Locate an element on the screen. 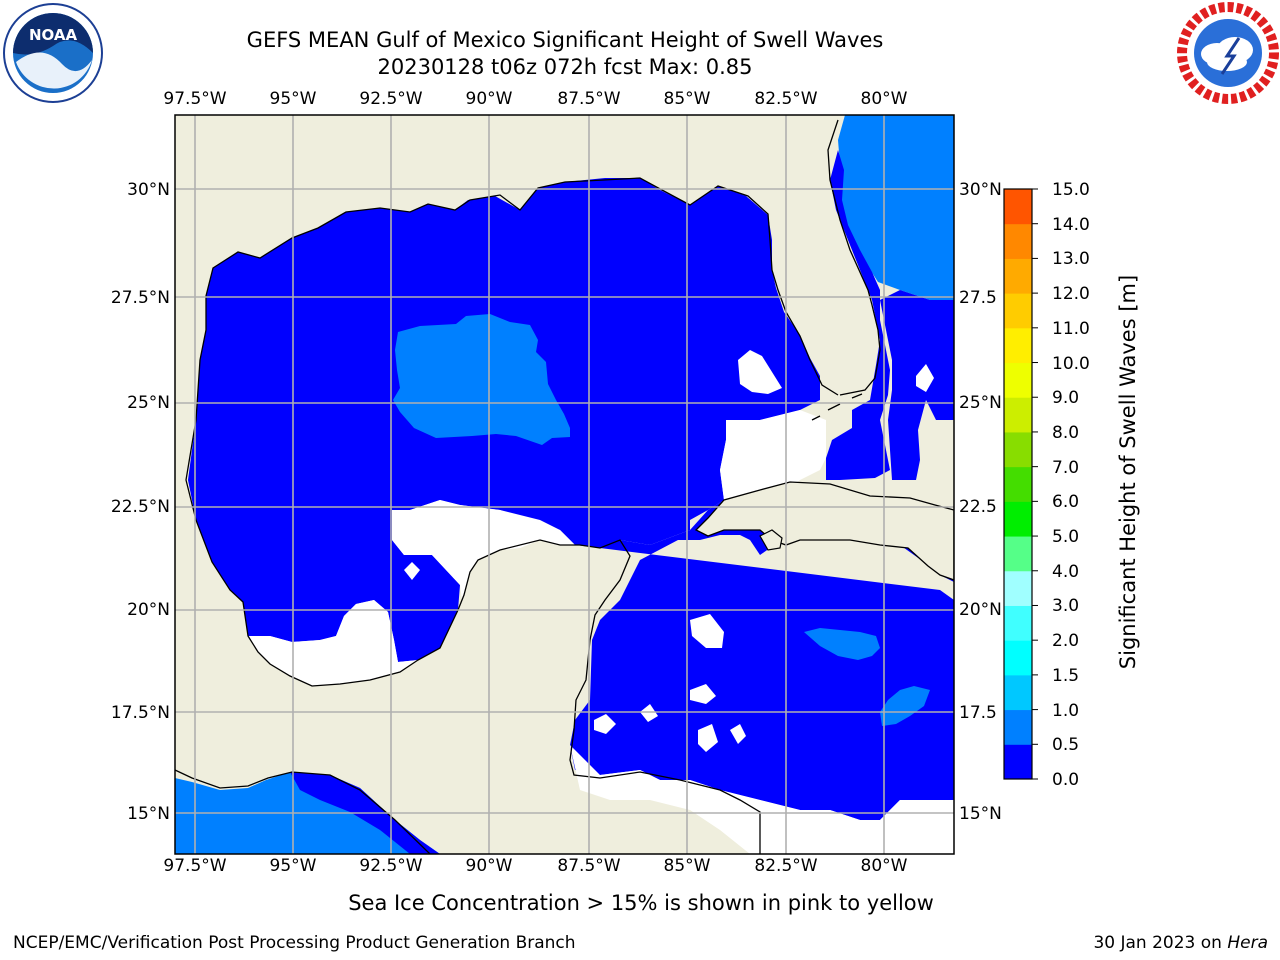 The height and width of the screenshot is (960, 1280). colorbar-tick-label: 3.0 is located at coordinates (1066, 606).